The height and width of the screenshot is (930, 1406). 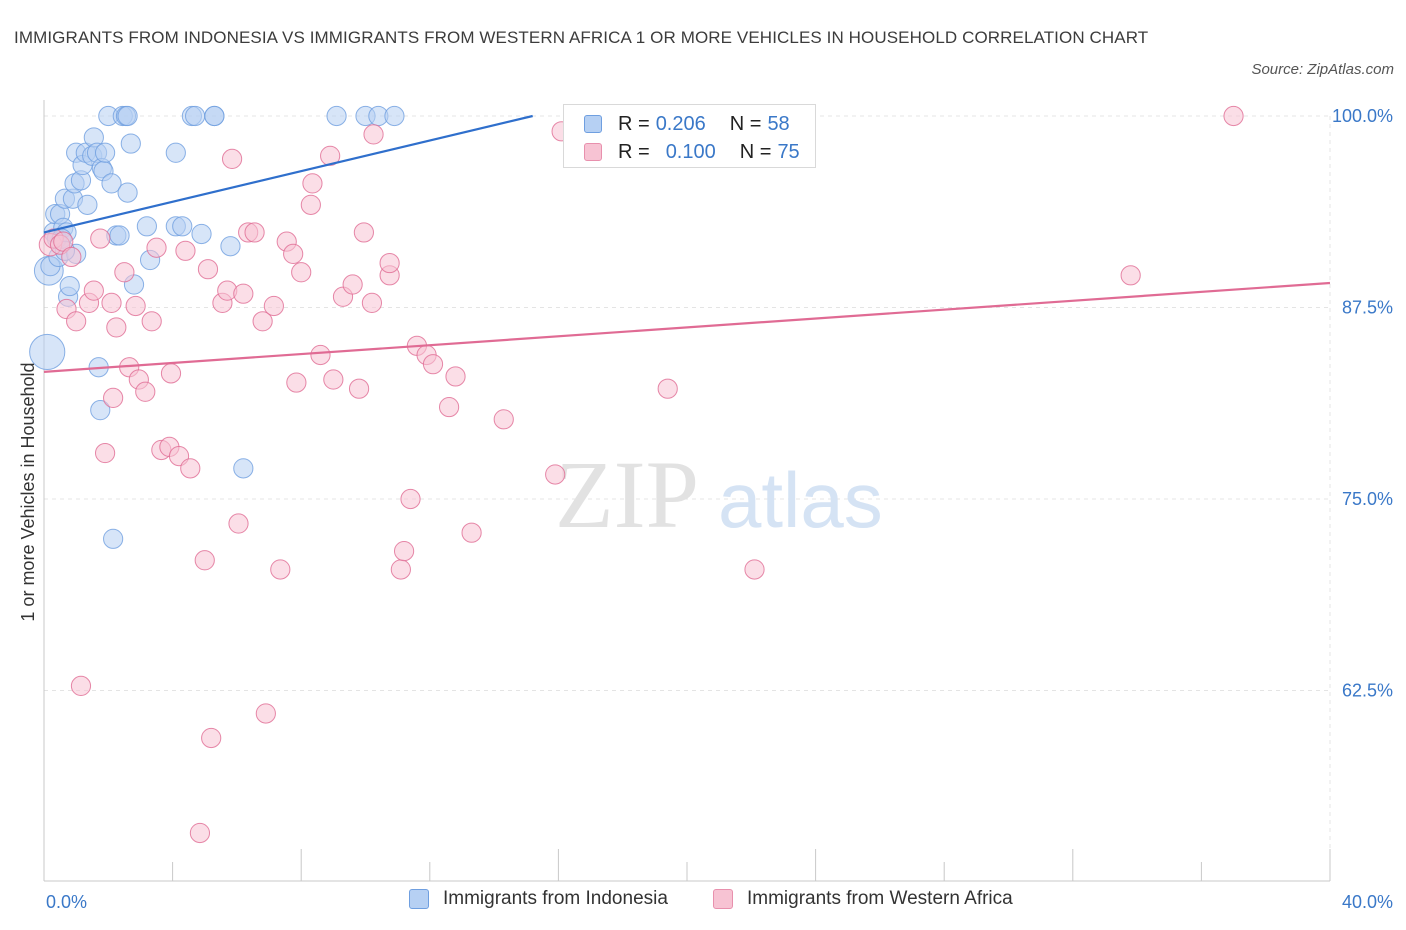 What do you see at coordinates (778, 123) in the screenshot?
I see `legend-n-value-indonesia: 58` at bounding box center [778, 123].